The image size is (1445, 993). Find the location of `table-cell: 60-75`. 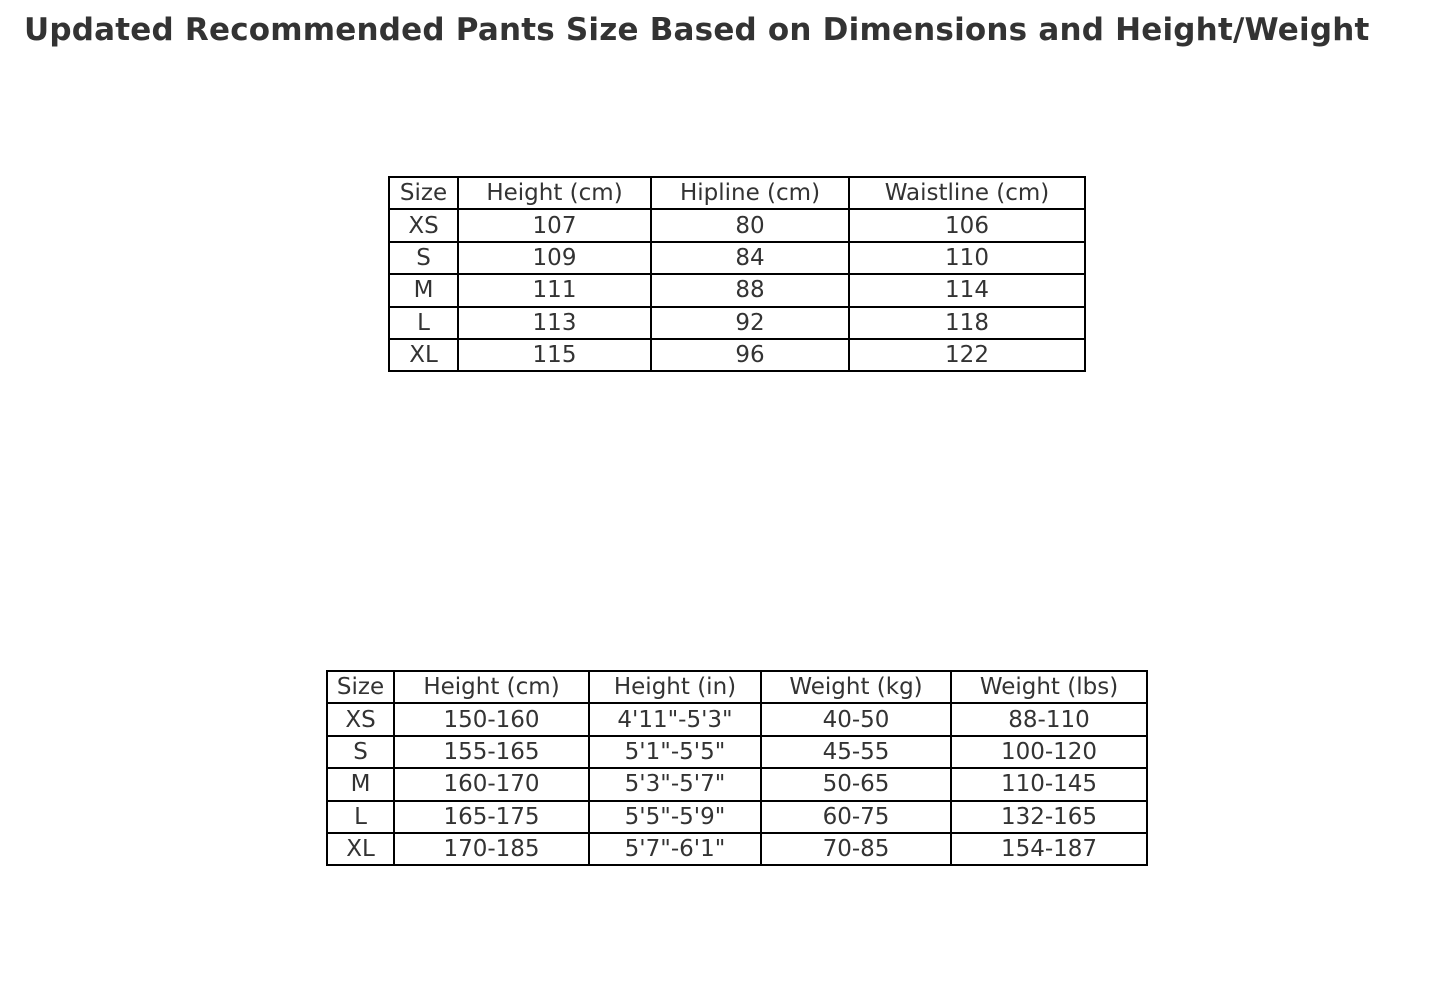

table-cell: 60-75 is located at coordinates (856, 816).